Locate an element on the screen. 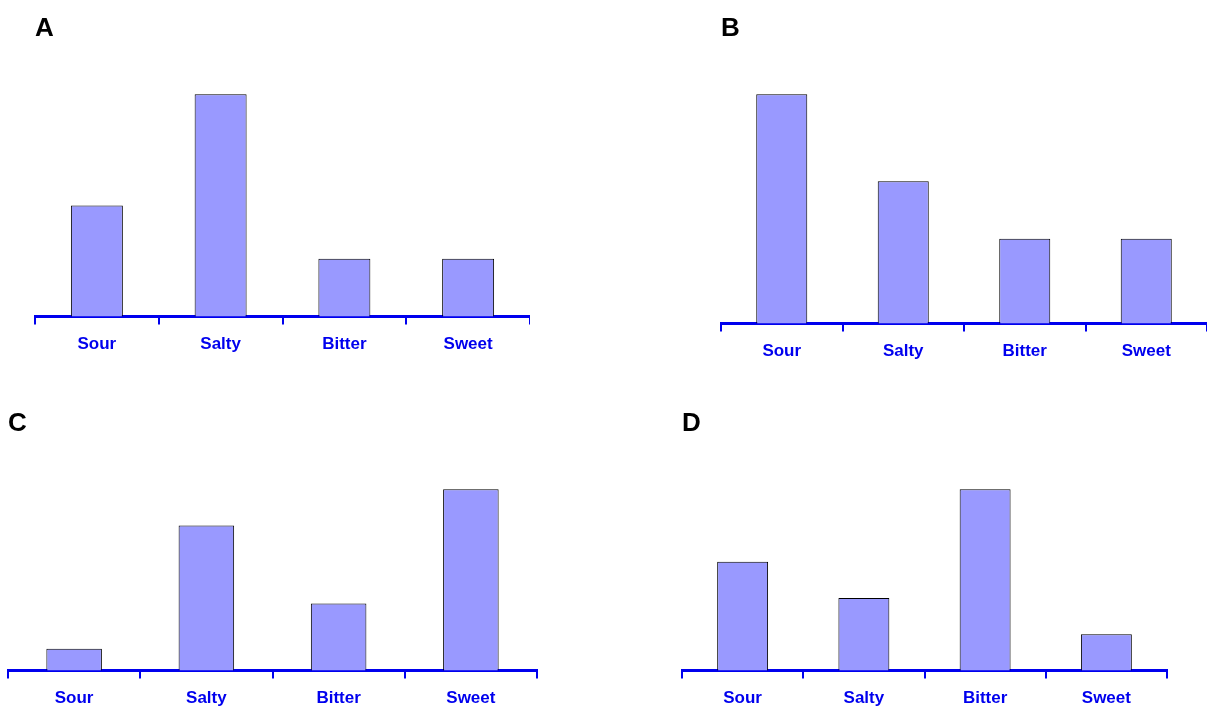 The width and height of the screenshot is (1207, 719). chart-title: C is located at coordinates (17, 421).